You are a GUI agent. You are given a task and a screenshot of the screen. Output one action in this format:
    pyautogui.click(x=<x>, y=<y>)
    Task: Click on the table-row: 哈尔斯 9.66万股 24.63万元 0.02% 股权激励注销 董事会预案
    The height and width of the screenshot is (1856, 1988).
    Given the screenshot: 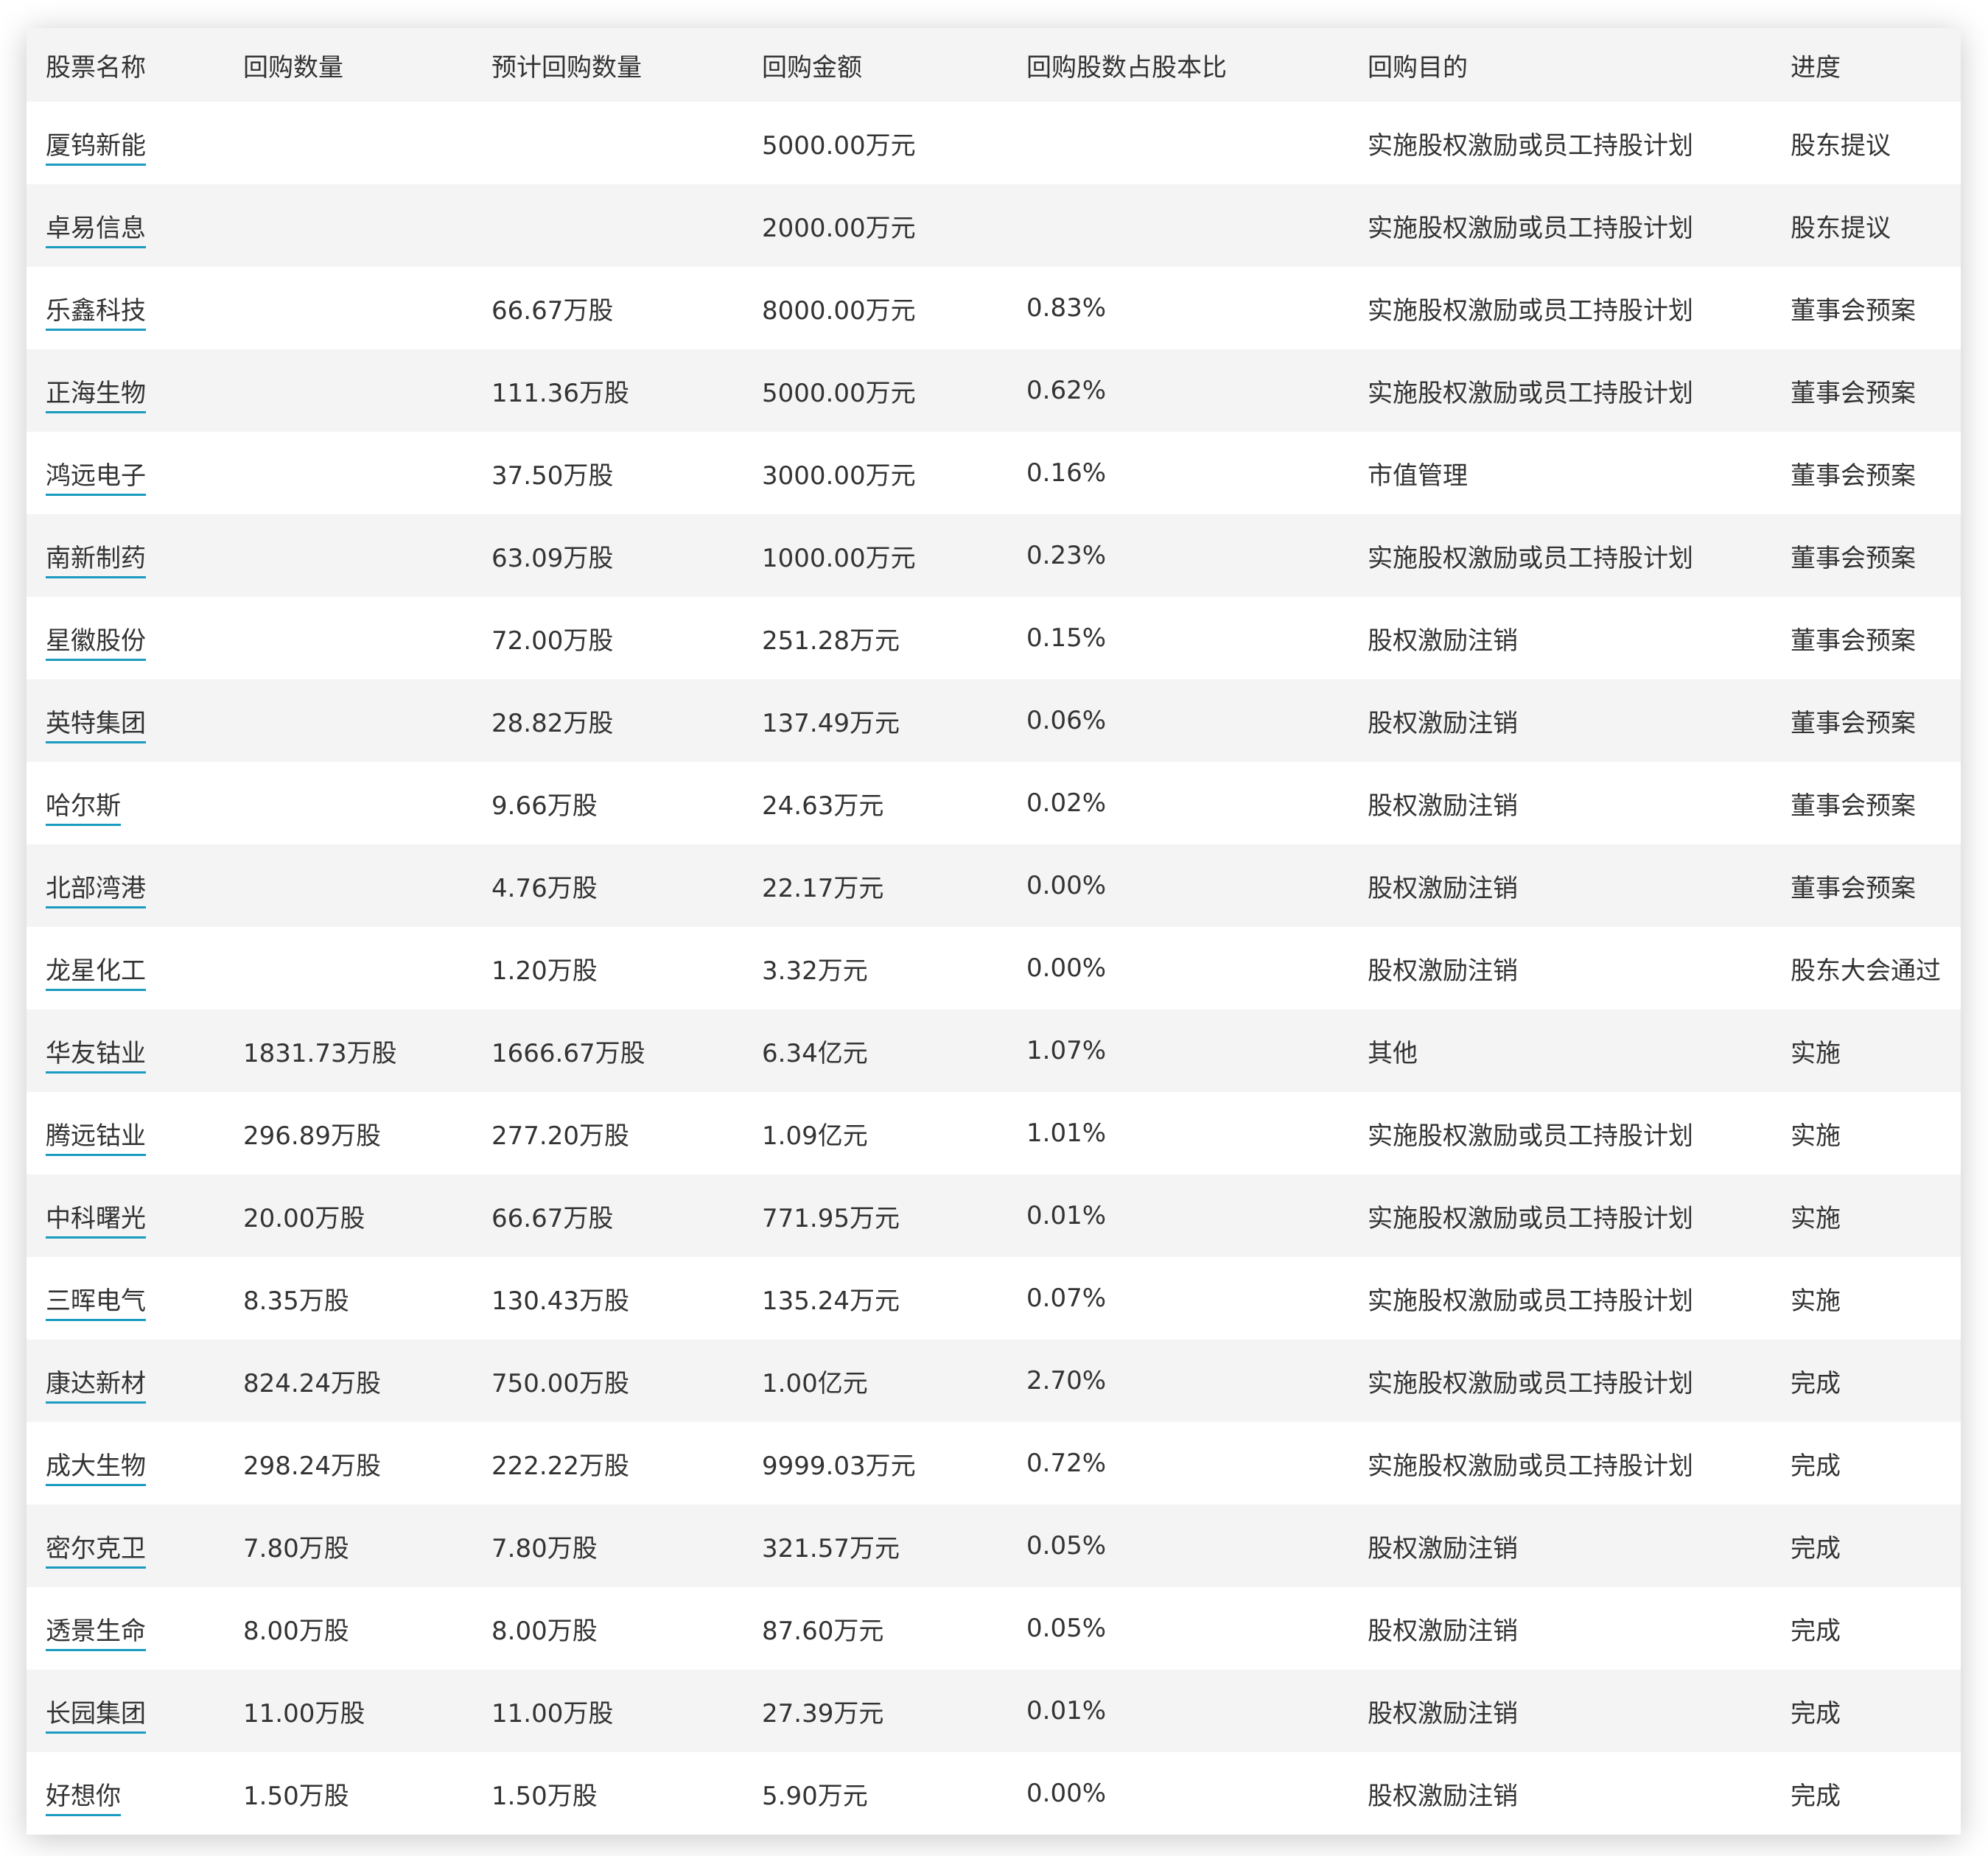 What is the action you would take?
    pyautogui.click(x=994, y=803)
    